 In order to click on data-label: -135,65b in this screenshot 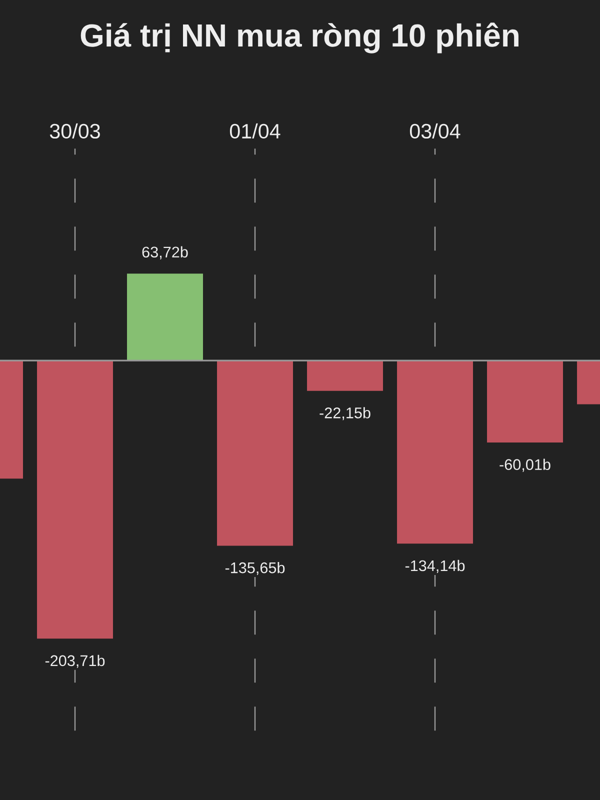, I will do `click(255, 569)`.